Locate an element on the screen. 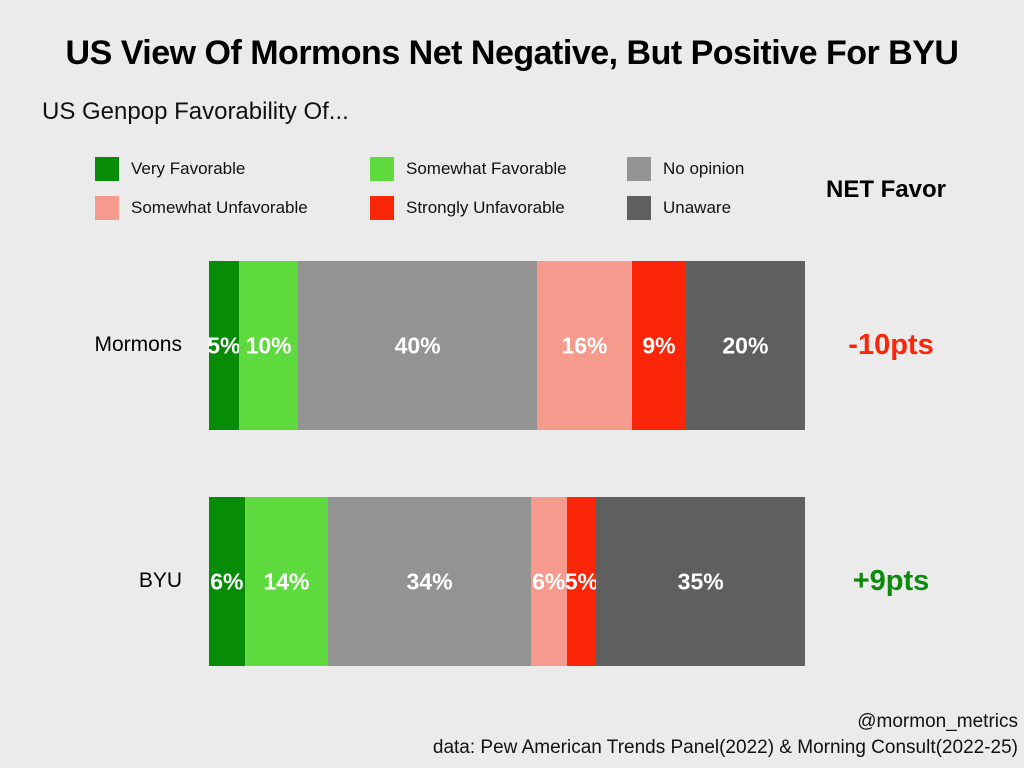 Image resolution: width=1024 pixels, height=768 pixels. net-favor-header: NET Favor is located at coordinates (886, 189).